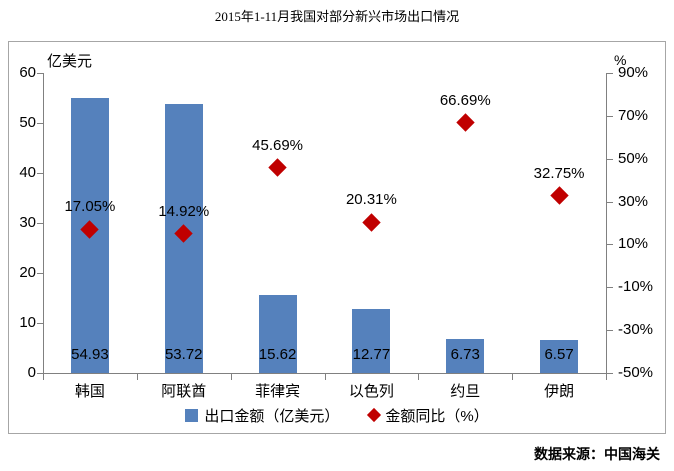 This screenshot has height=471, width=674. I want to click on diamond-value-label: 17.05%, so click(90, 207).